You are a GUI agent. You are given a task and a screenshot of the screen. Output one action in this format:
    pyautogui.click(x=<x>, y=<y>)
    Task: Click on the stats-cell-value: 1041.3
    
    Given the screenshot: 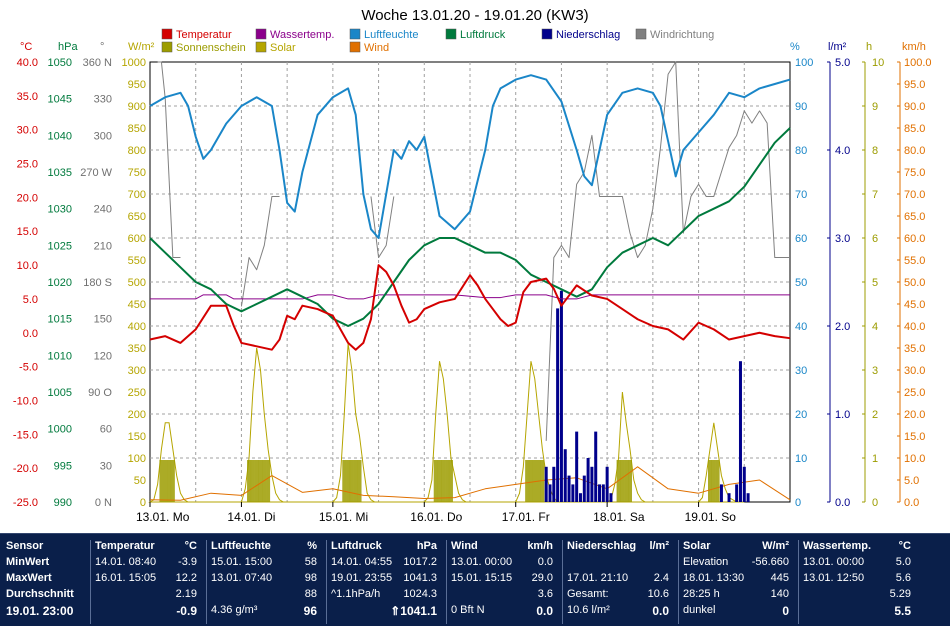 What is the action you would take?
    pyautogui.click(x=420, y=578)
    